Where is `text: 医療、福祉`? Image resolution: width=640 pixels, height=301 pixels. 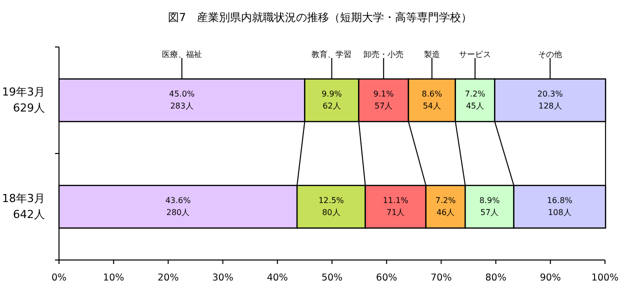 text: 医療、福祉 is located at coordinates (182, 55).